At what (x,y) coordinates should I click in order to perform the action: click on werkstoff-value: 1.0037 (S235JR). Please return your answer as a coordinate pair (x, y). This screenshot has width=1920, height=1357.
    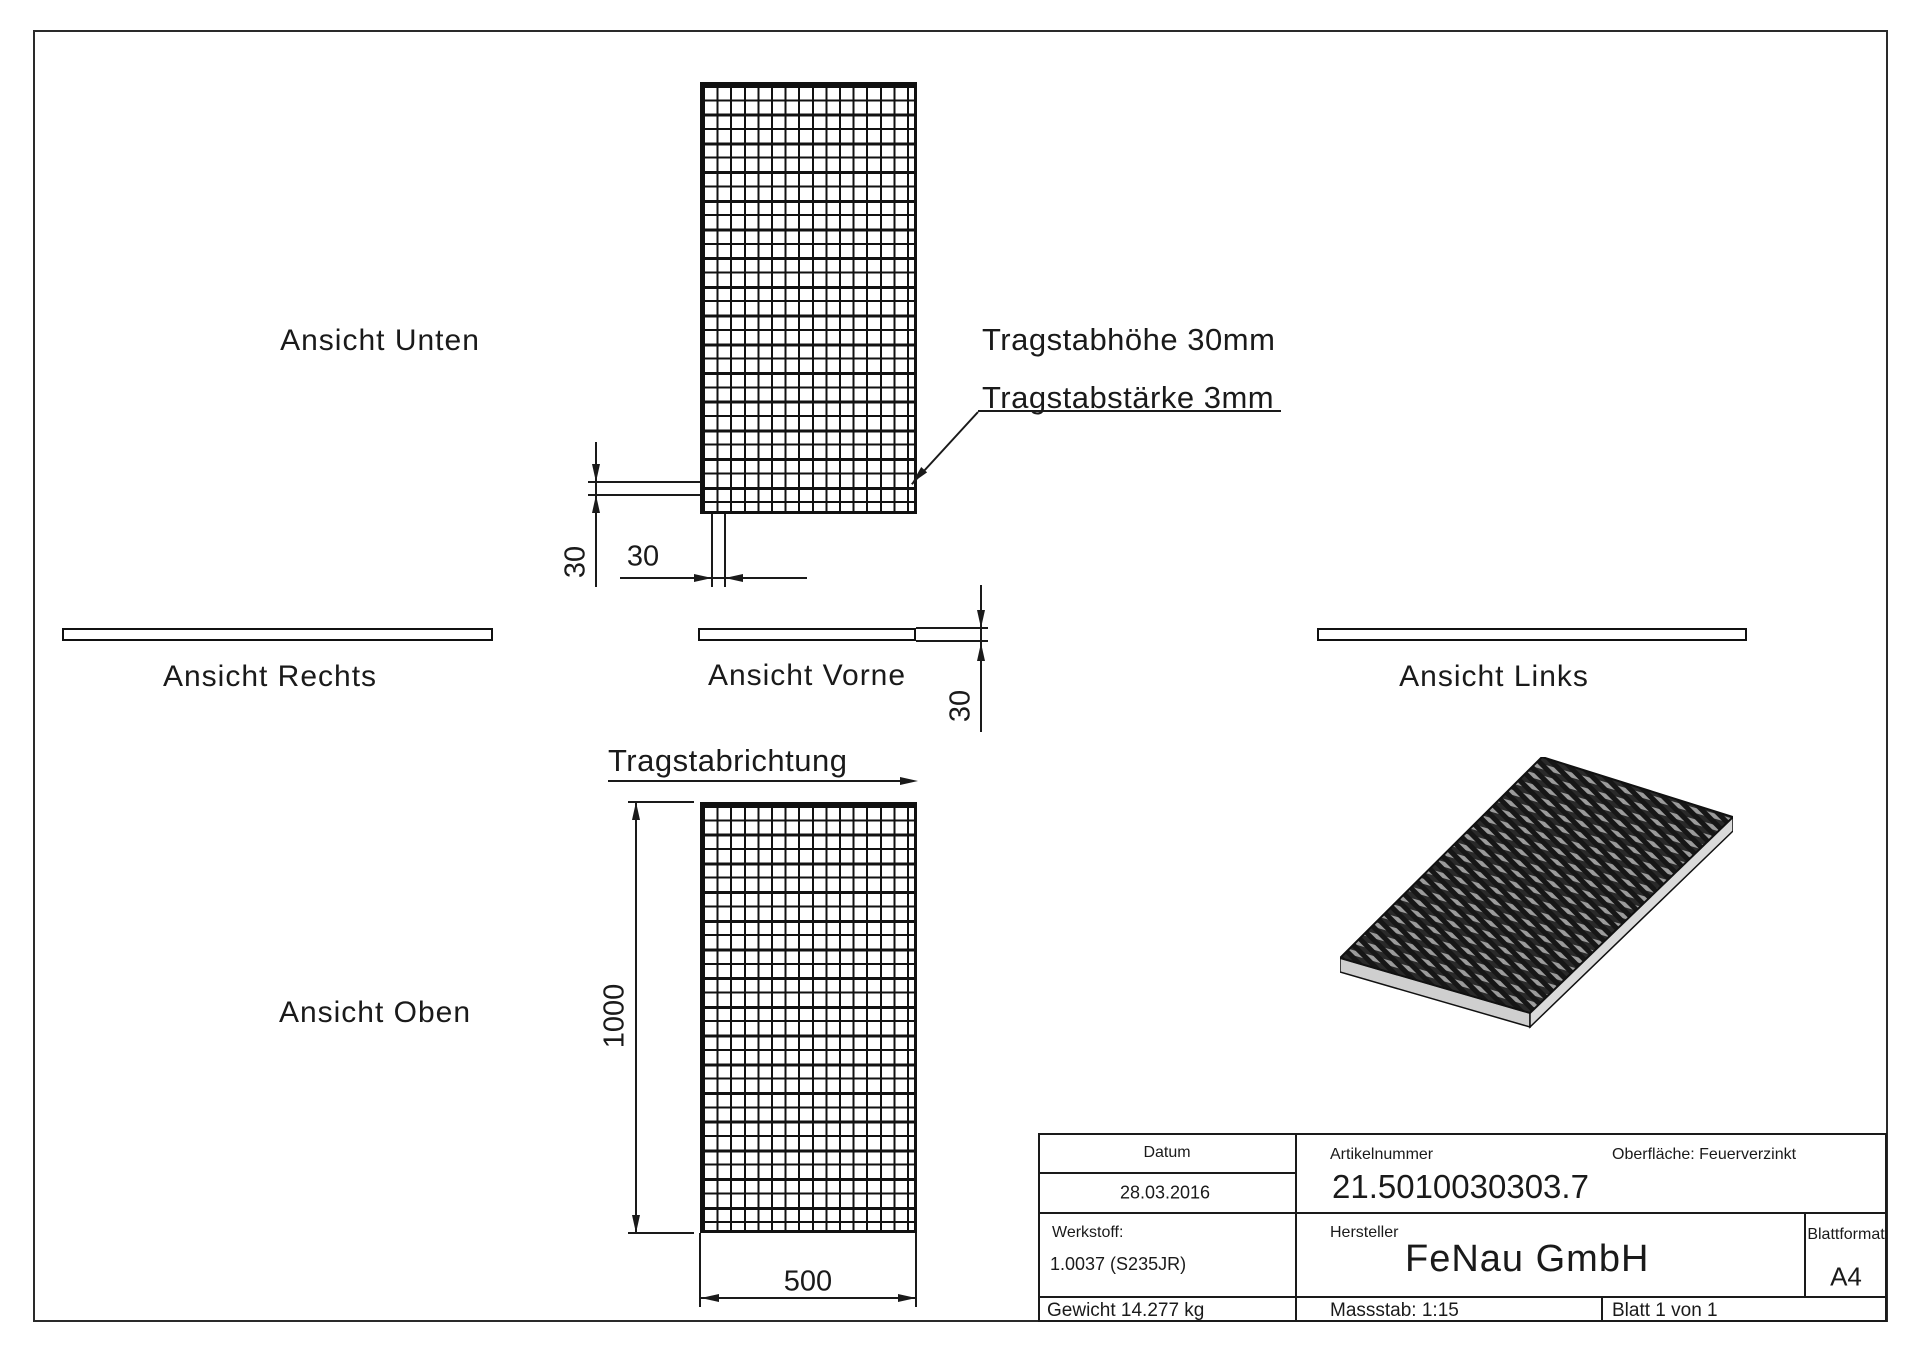
    Looking at the image, I should click on (1118, 1264).